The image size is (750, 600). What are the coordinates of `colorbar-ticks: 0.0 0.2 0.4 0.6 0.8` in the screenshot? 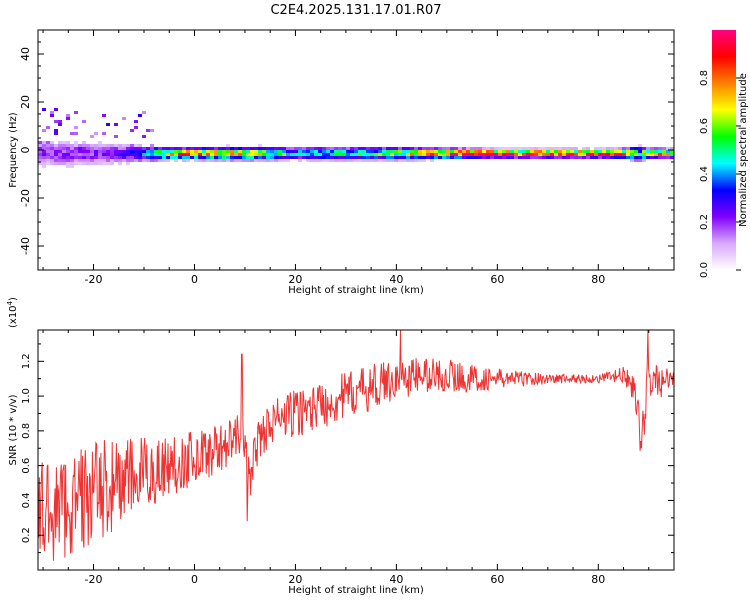 It's located at (720, 174).